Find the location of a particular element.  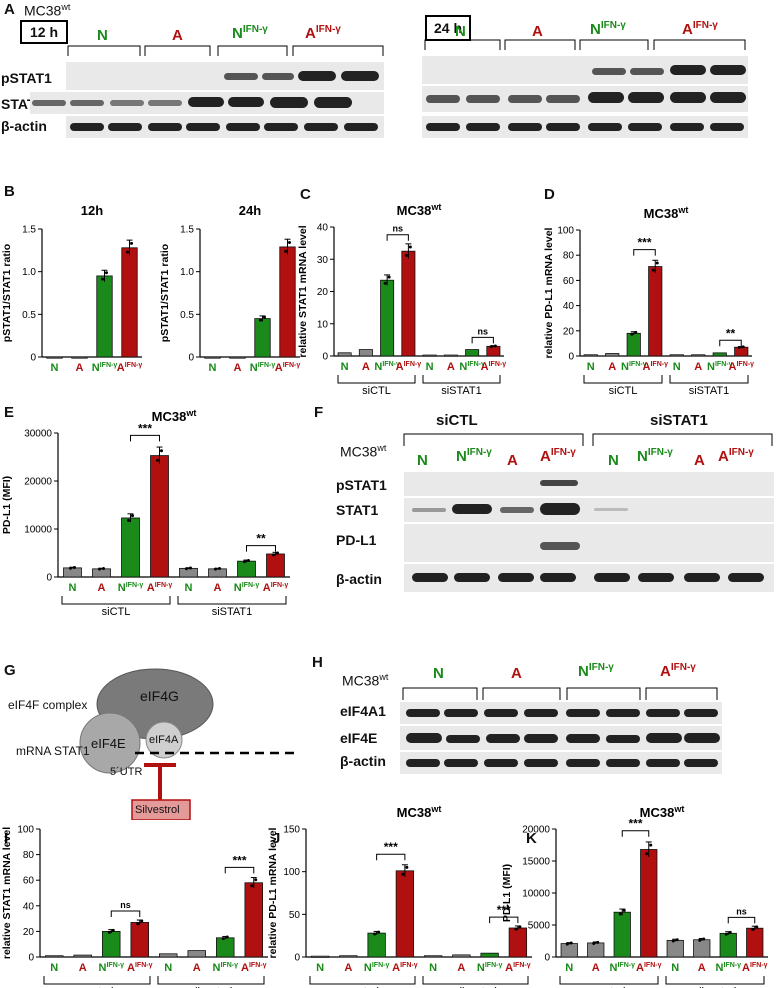

g-eif4e-label: eIF4E is located at coordinates (108, 743).